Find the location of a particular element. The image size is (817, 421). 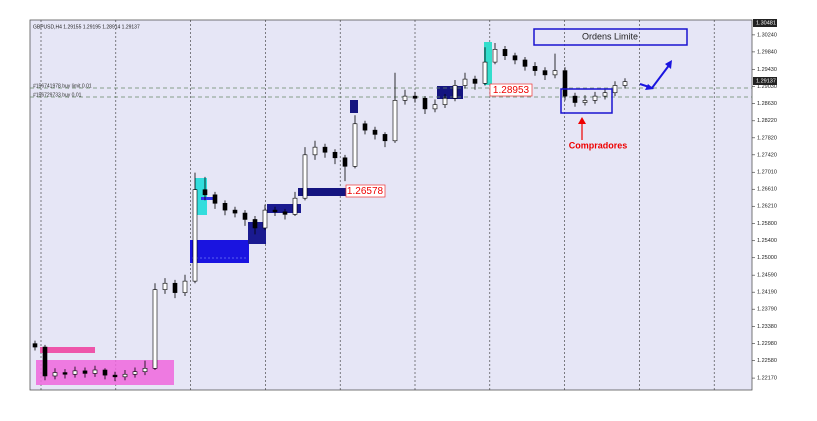

annotation: 1.26578 is located at coordinates (365, 191).